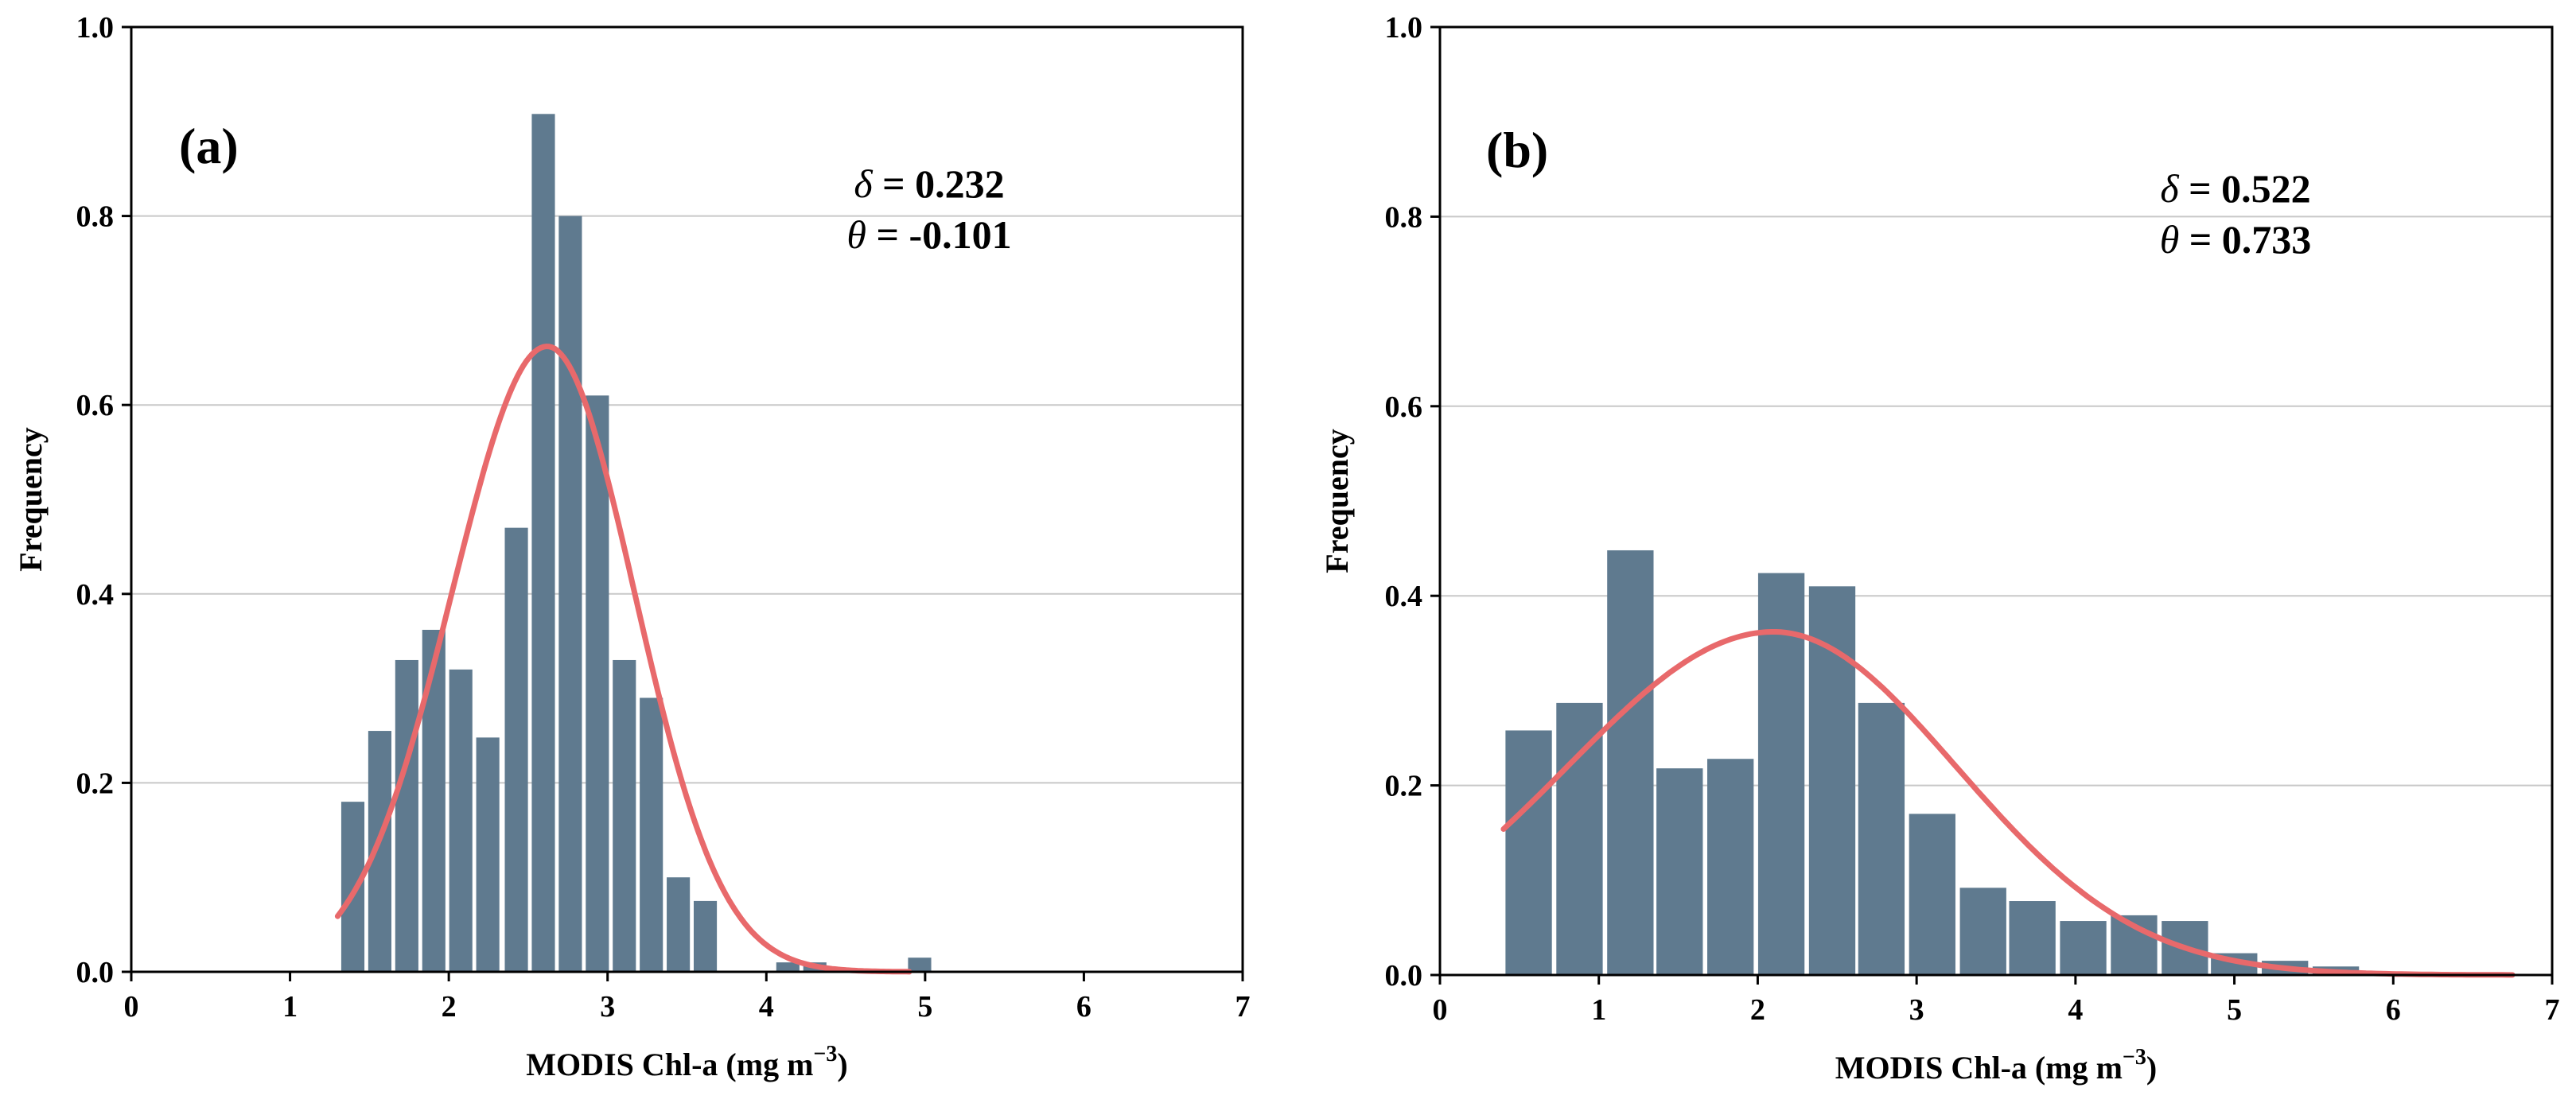 The width and height of the screenshot is (2576, 1111). Describe the element at coordinates (939, 183) in the screenshot. I see `delta-value: = 0.232` at that location.